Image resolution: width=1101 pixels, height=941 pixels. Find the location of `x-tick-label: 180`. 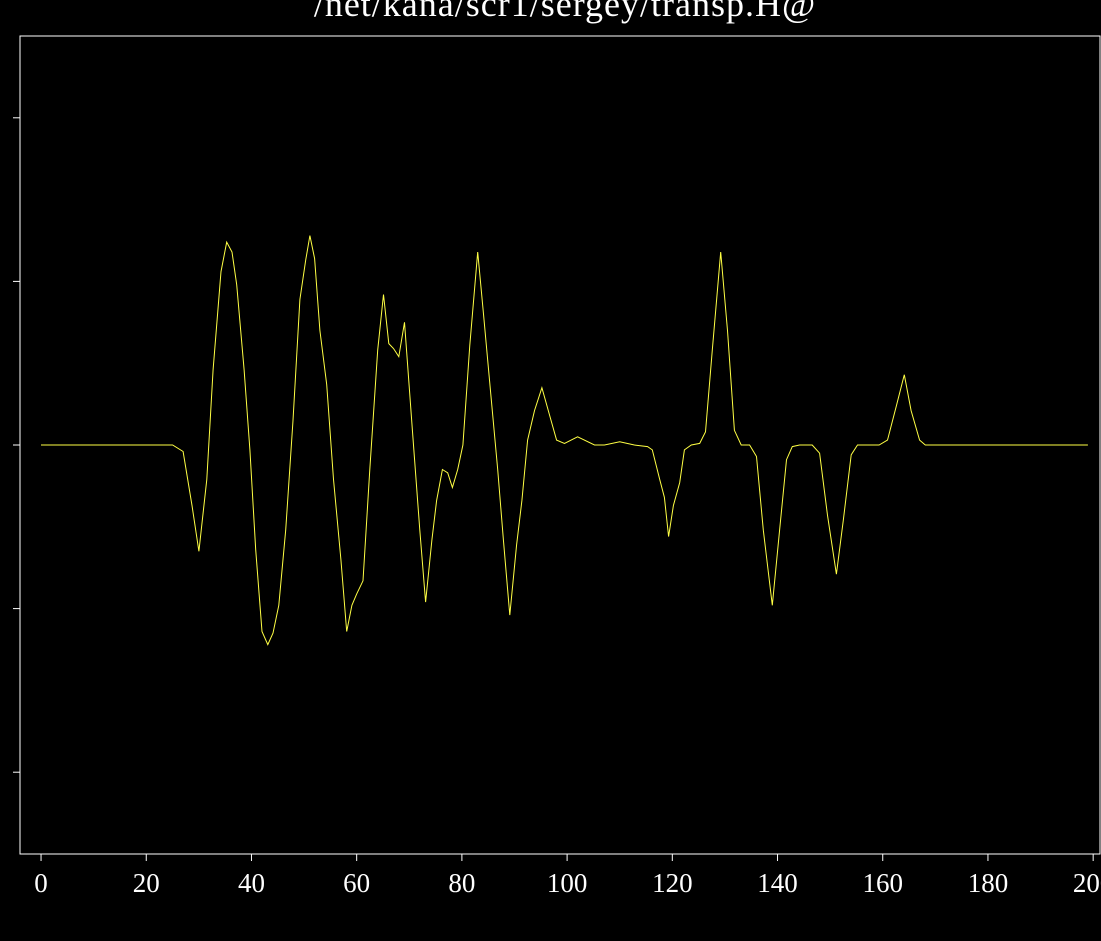

x-tick-label: 180 is located at coordinates (988, 883).